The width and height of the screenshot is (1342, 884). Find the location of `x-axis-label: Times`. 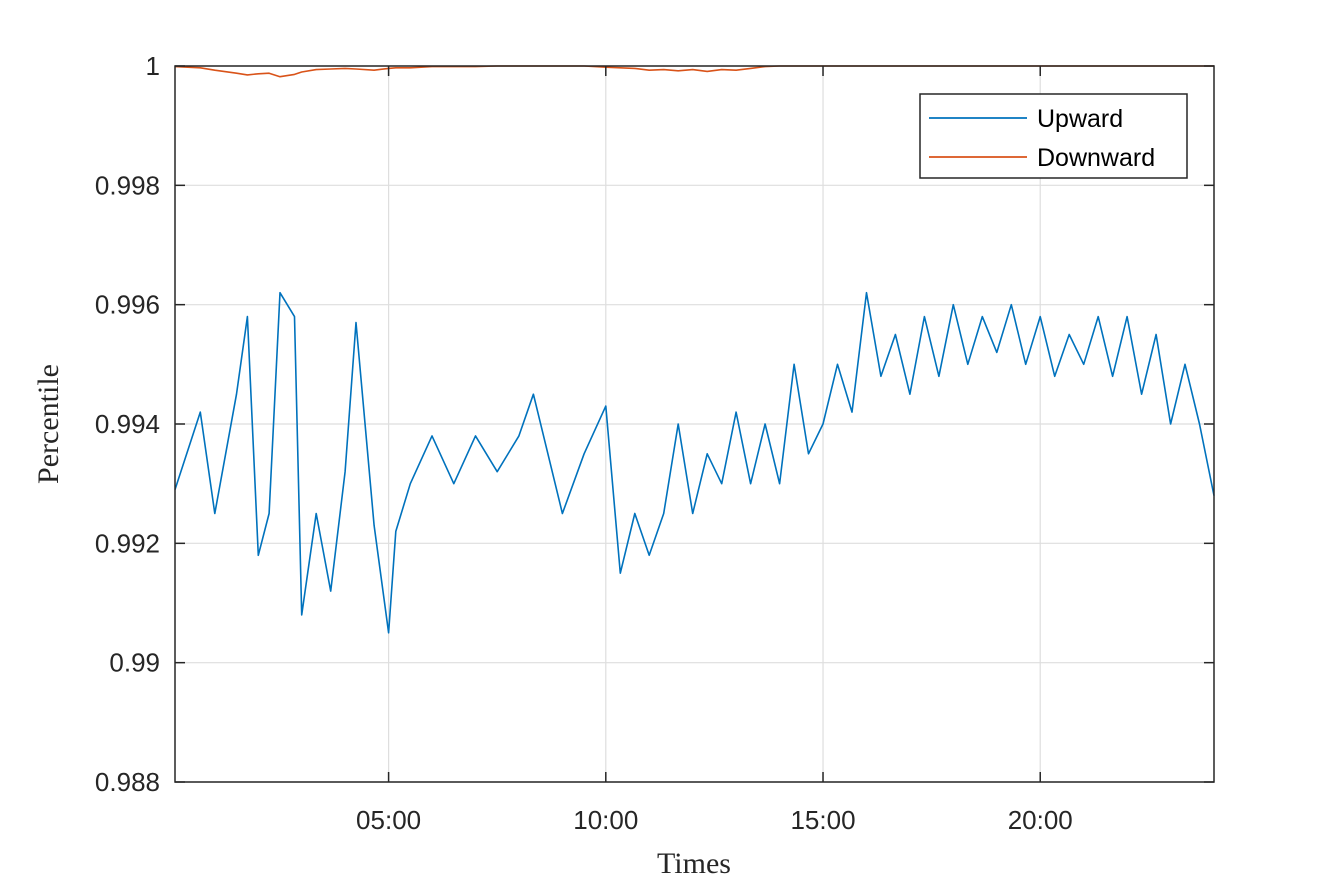

x-axis-label: Times is located at coordinates (694, 863).